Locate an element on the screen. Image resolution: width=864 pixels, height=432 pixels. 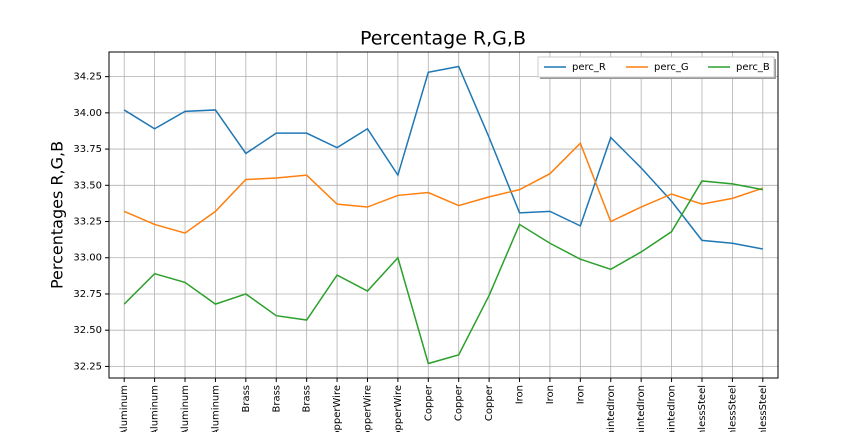
y-axis-label: Percentages R,G,B is located at coordinates (57, 215).